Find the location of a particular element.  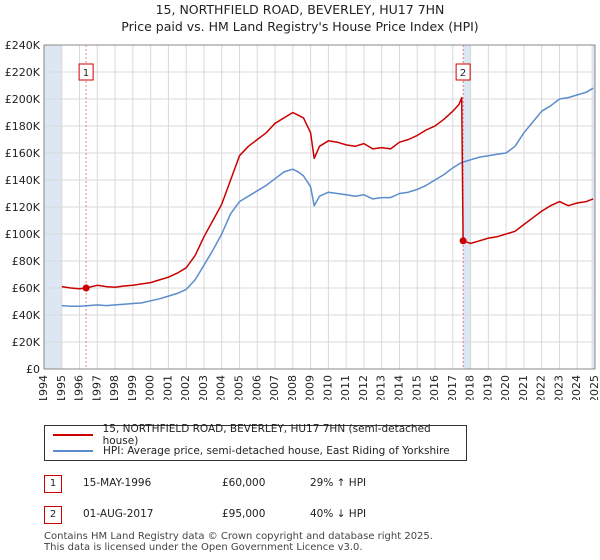

y-tick-label: £120K is located at coordinates (23, 207).